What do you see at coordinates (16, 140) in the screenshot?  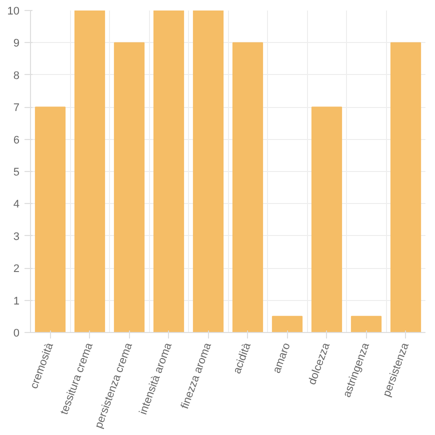 I see `y-tick-label: 6` at bounding box center [16, 140].